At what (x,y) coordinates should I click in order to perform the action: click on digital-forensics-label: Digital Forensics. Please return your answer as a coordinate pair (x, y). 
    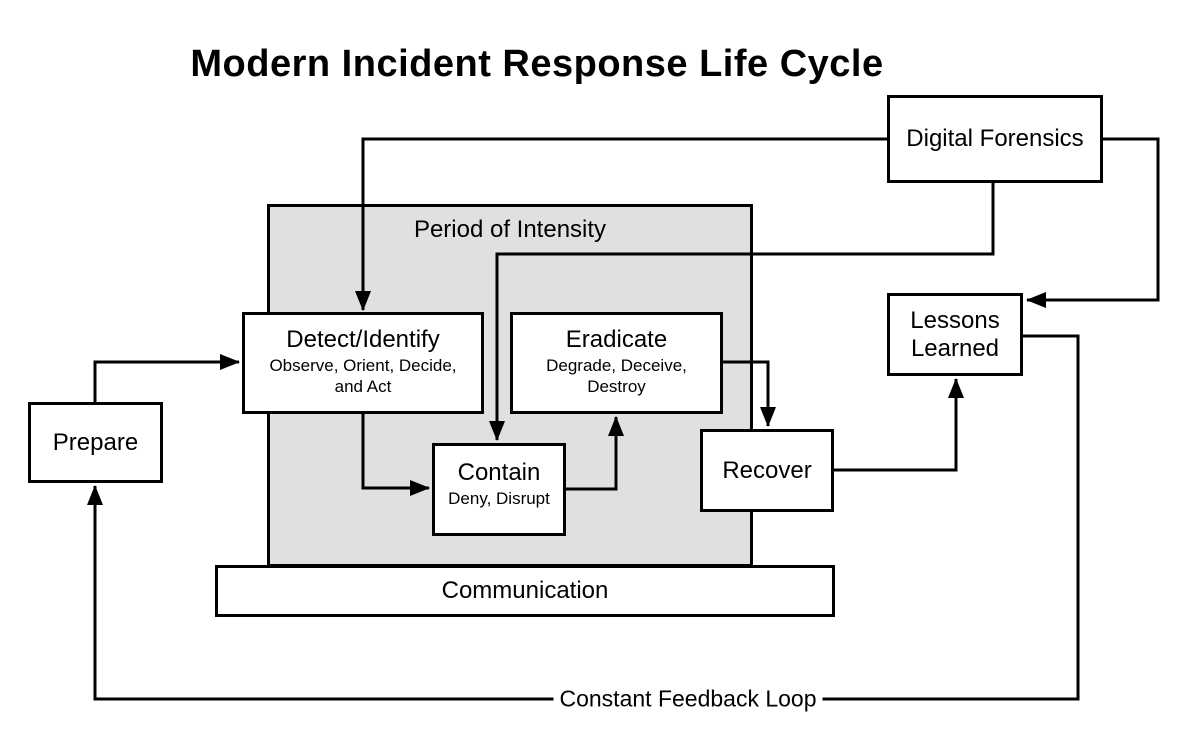
    Looking at the image, I should click on (995, 138).